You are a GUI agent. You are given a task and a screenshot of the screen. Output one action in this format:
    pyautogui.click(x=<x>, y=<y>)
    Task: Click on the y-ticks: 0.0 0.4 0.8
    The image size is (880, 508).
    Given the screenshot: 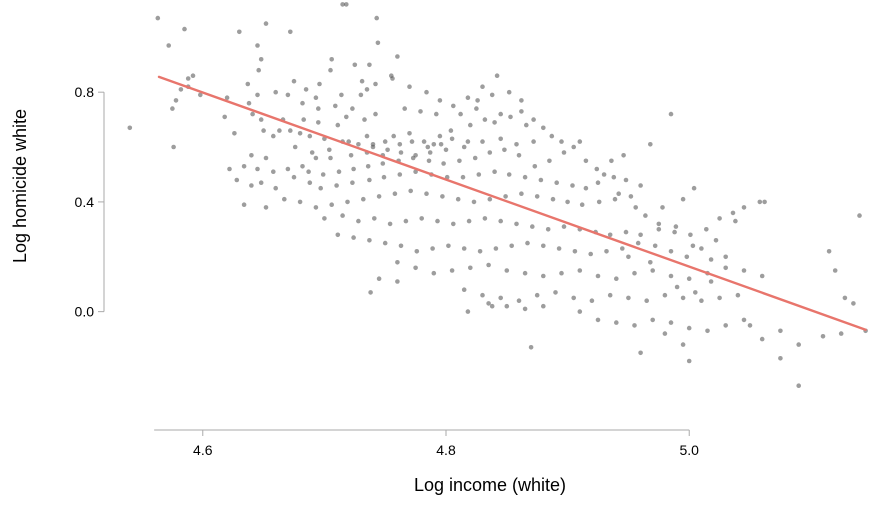 What is the action you would take?
    pyautogui.click(x=89, y=202)
    